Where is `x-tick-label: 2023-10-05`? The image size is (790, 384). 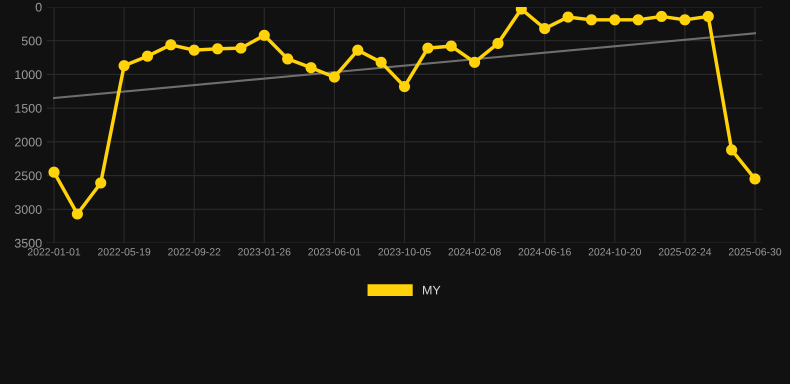
x-tick-label: 2023-10-05 is located at coordinates (404, 252).